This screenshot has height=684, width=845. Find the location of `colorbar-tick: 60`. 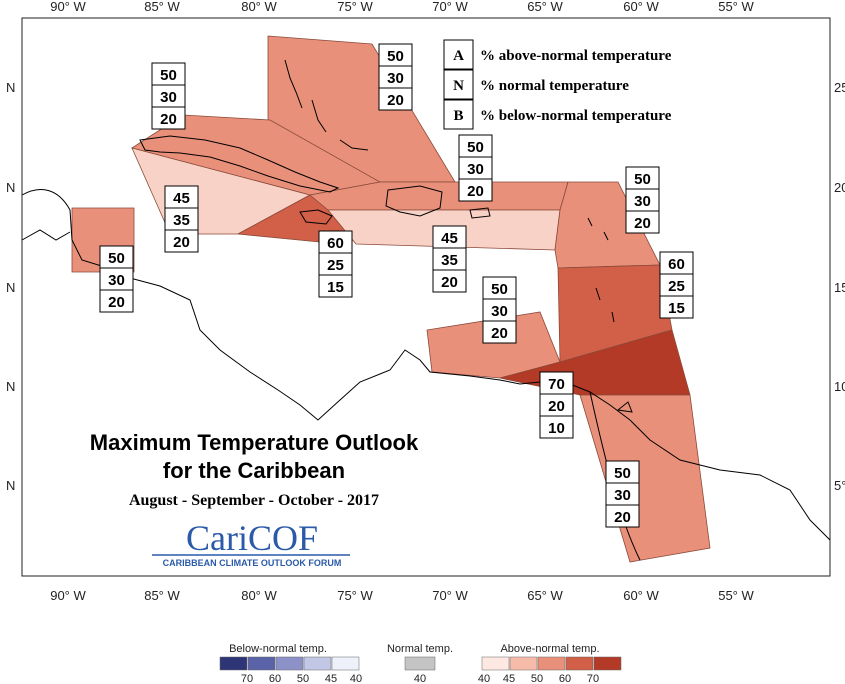

colorbar-tick: 60 is located at coordinates (565, 678).